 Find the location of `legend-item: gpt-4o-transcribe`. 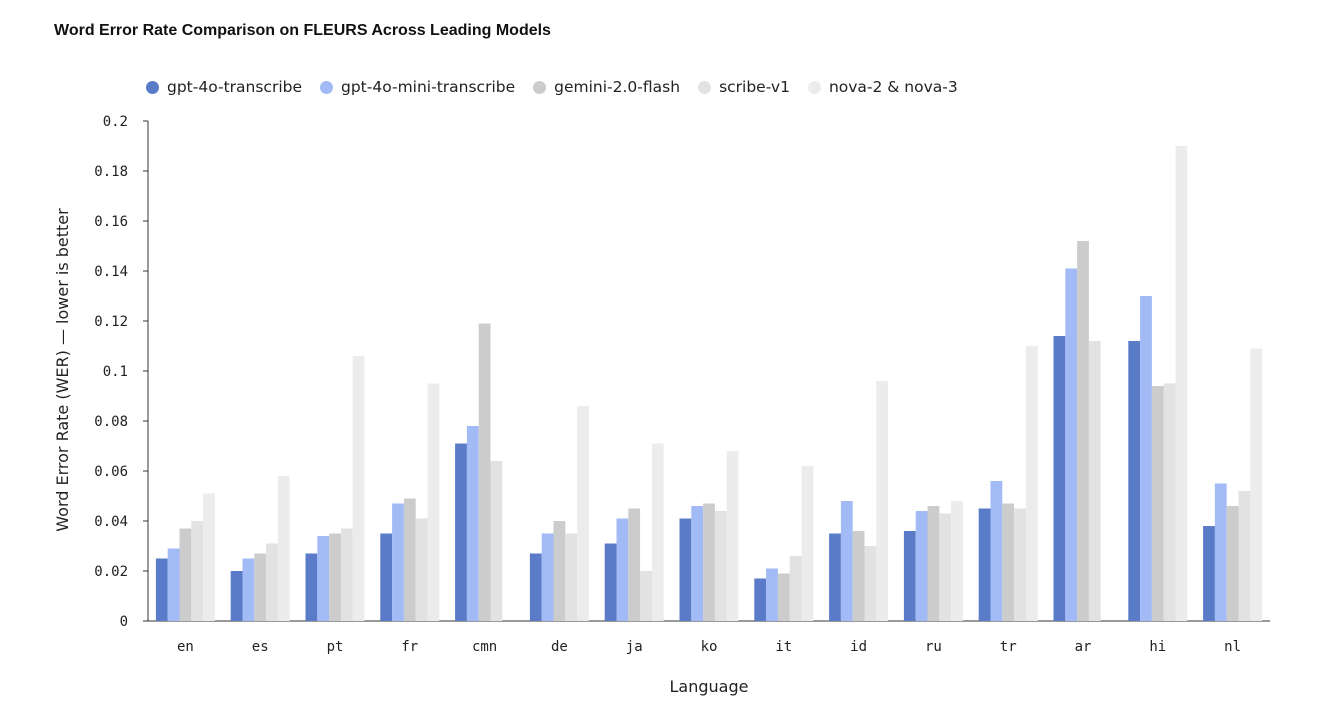

legend-item: gpt-4o-transcribe is located at coordinates (224, 87).